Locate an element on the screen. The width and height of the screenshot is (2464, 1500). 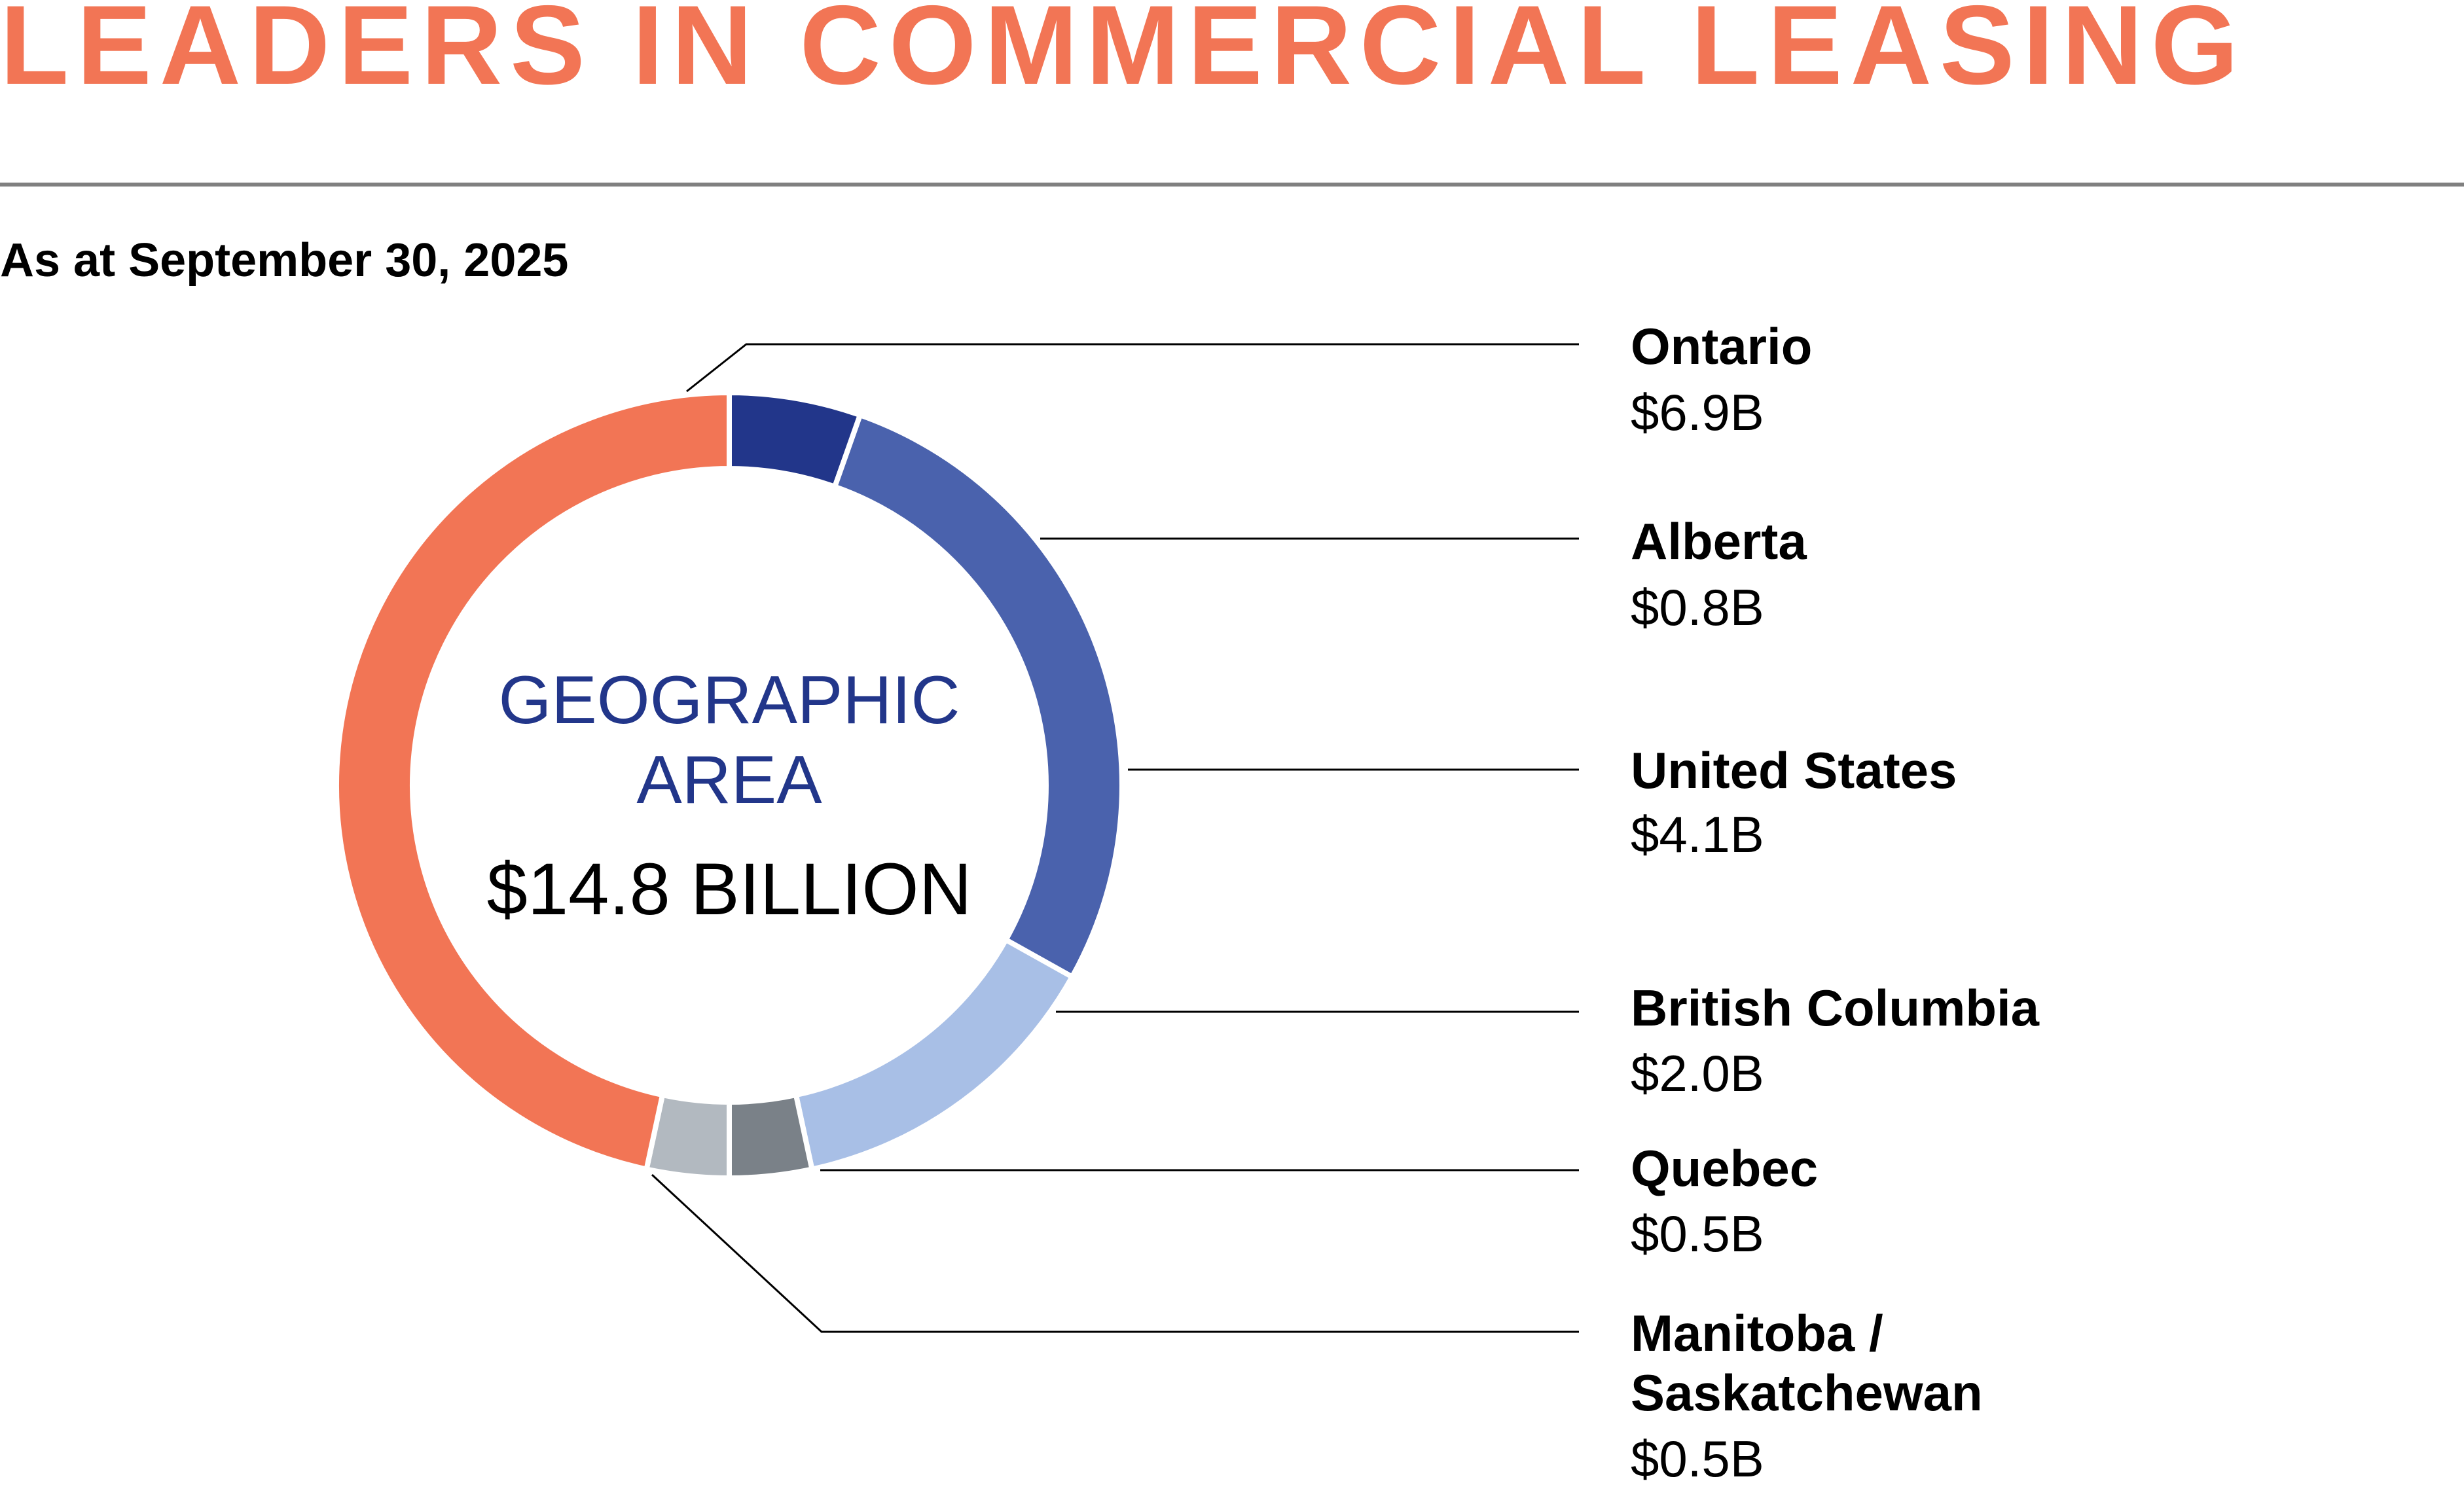
legend-label: United States is located at coordinates (1794, 770).